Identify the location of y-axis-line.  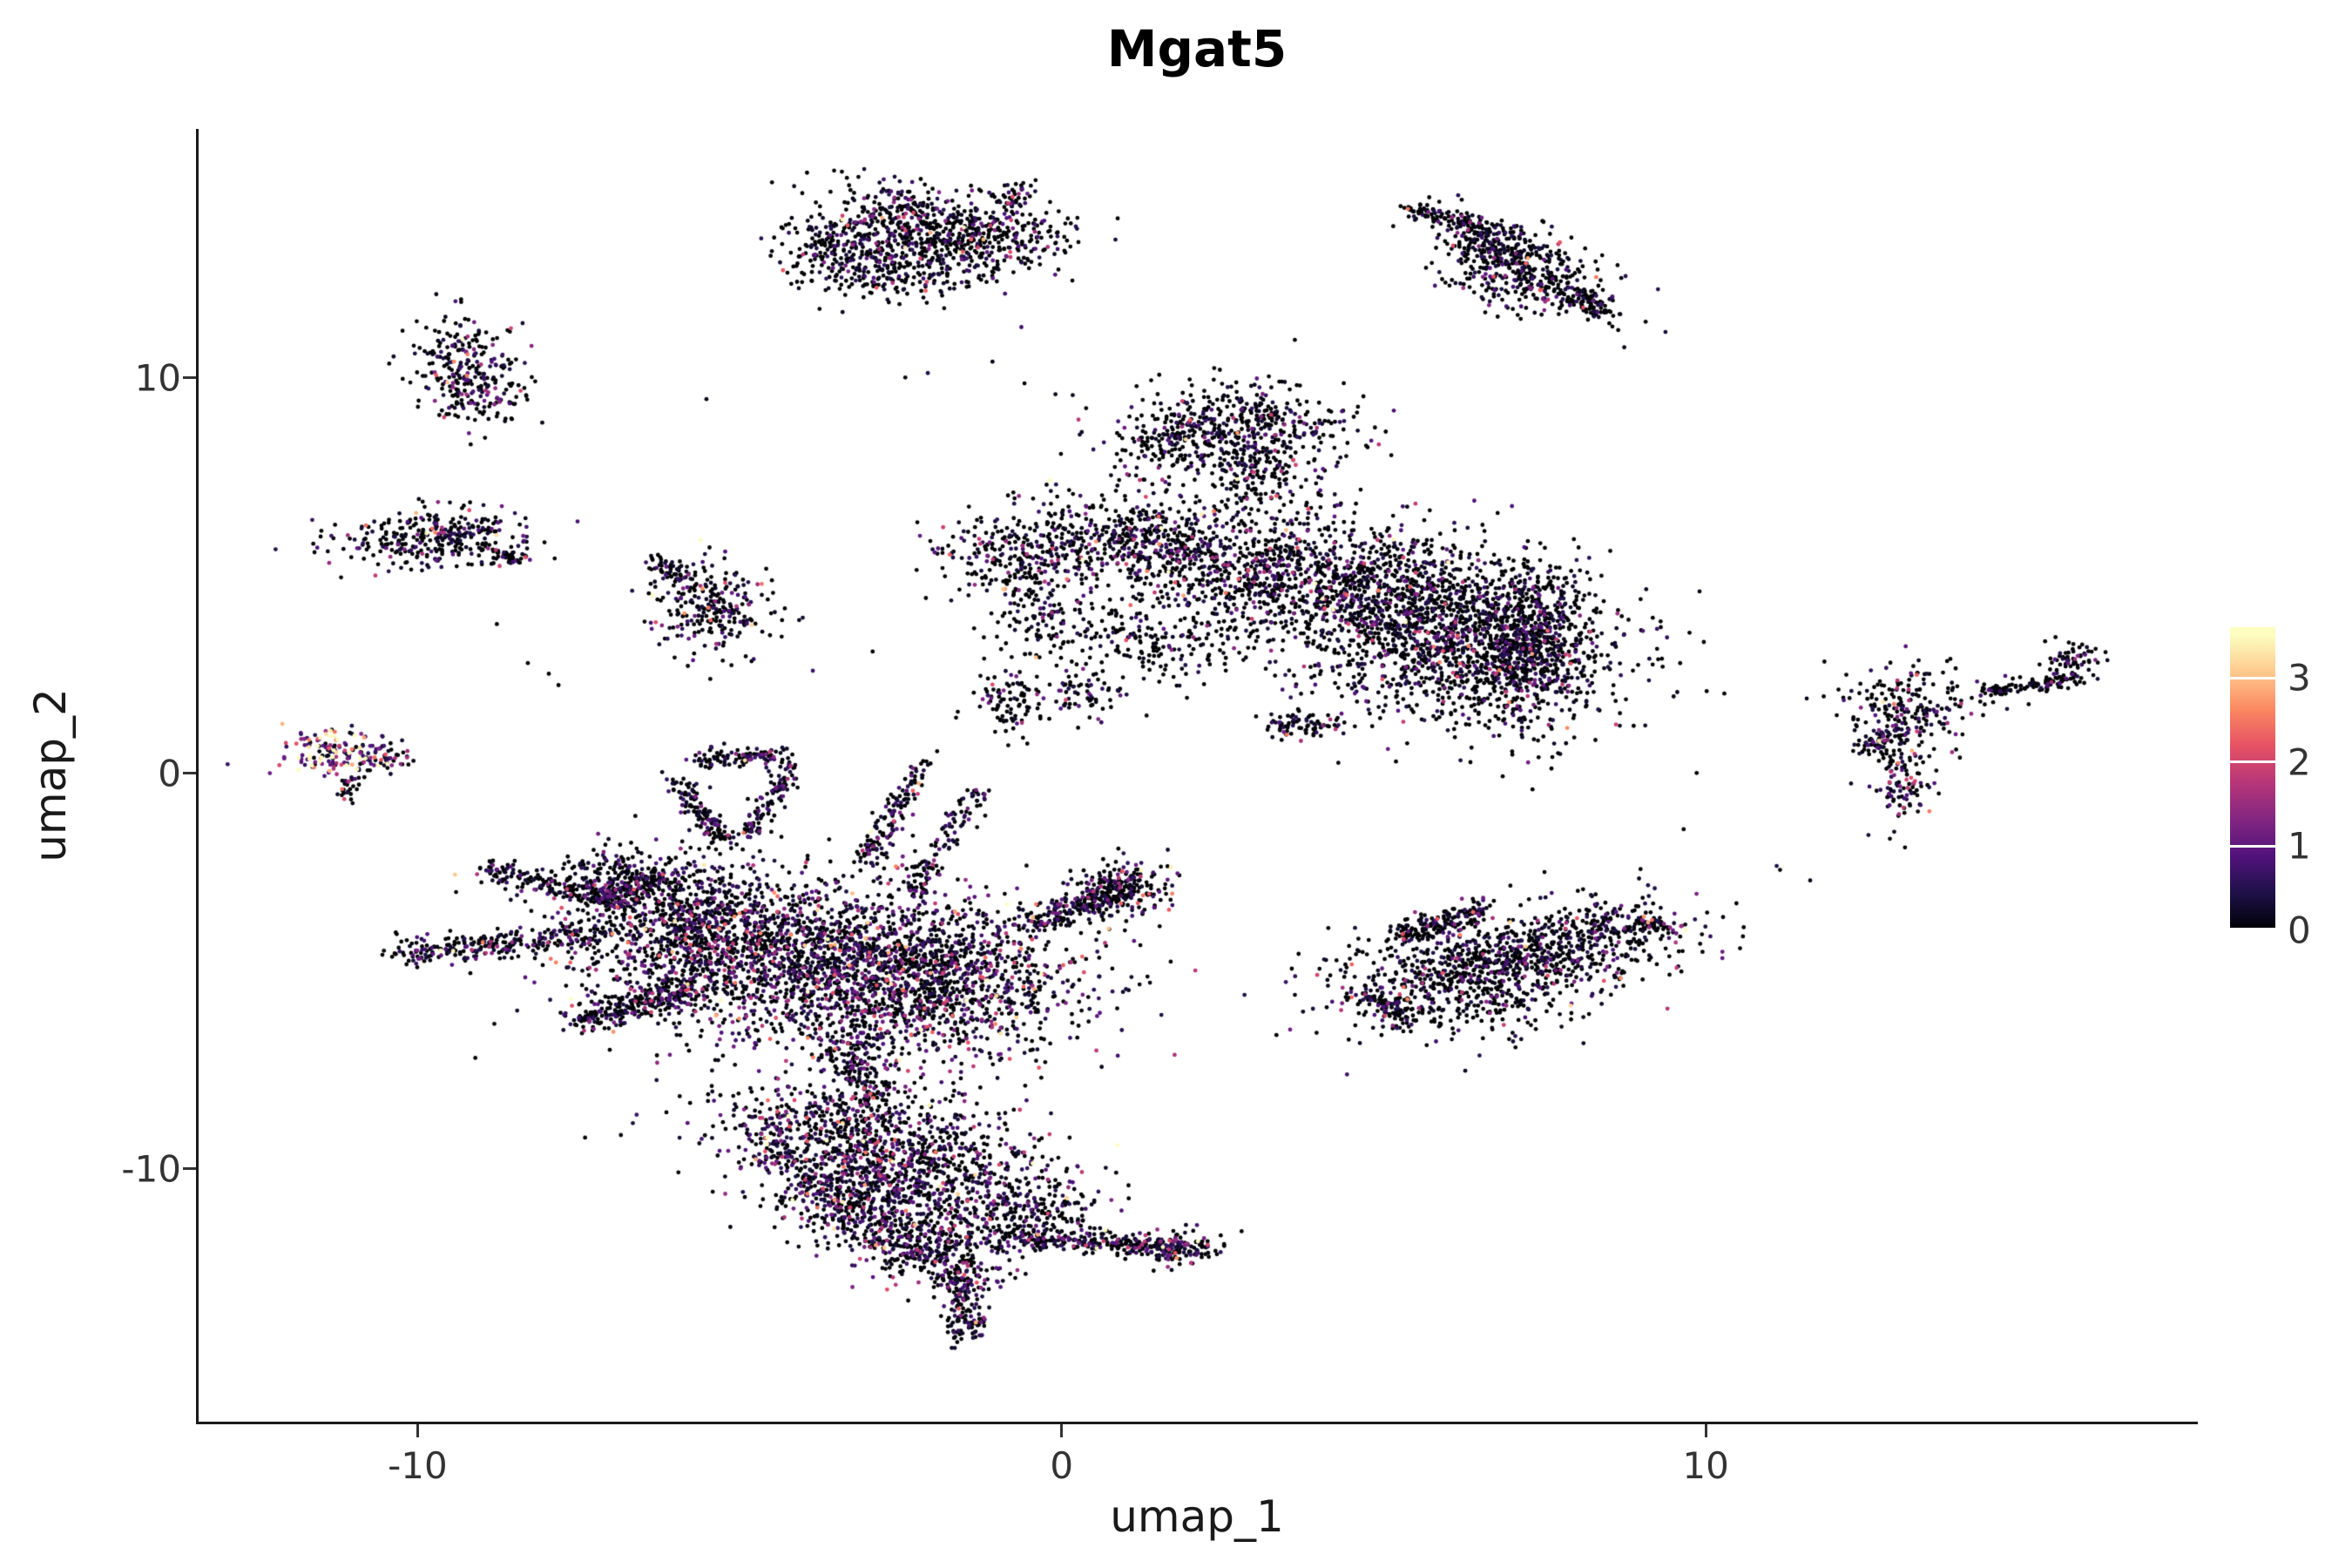
(198, 776).